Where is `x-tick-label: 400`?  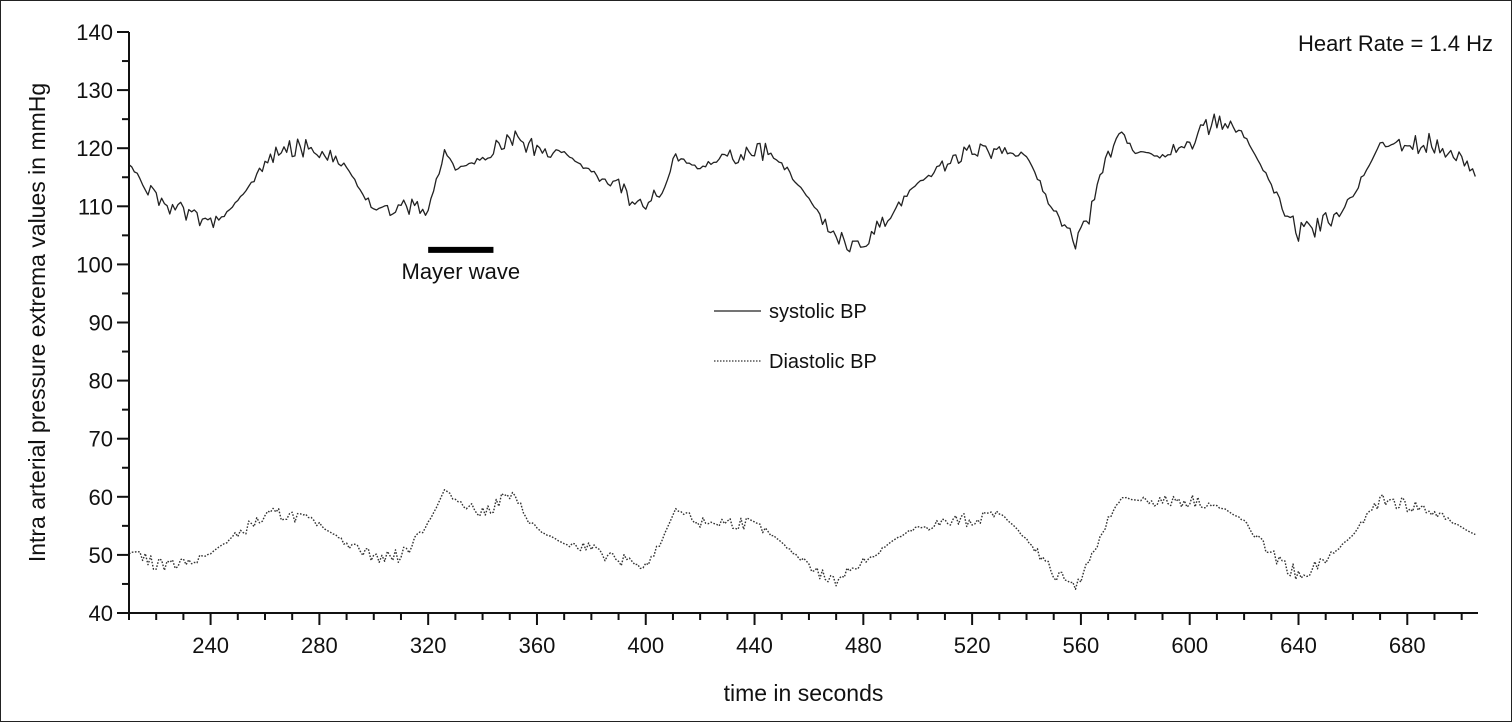 x-tick-label: 400 is located at coordinates (645, 645).